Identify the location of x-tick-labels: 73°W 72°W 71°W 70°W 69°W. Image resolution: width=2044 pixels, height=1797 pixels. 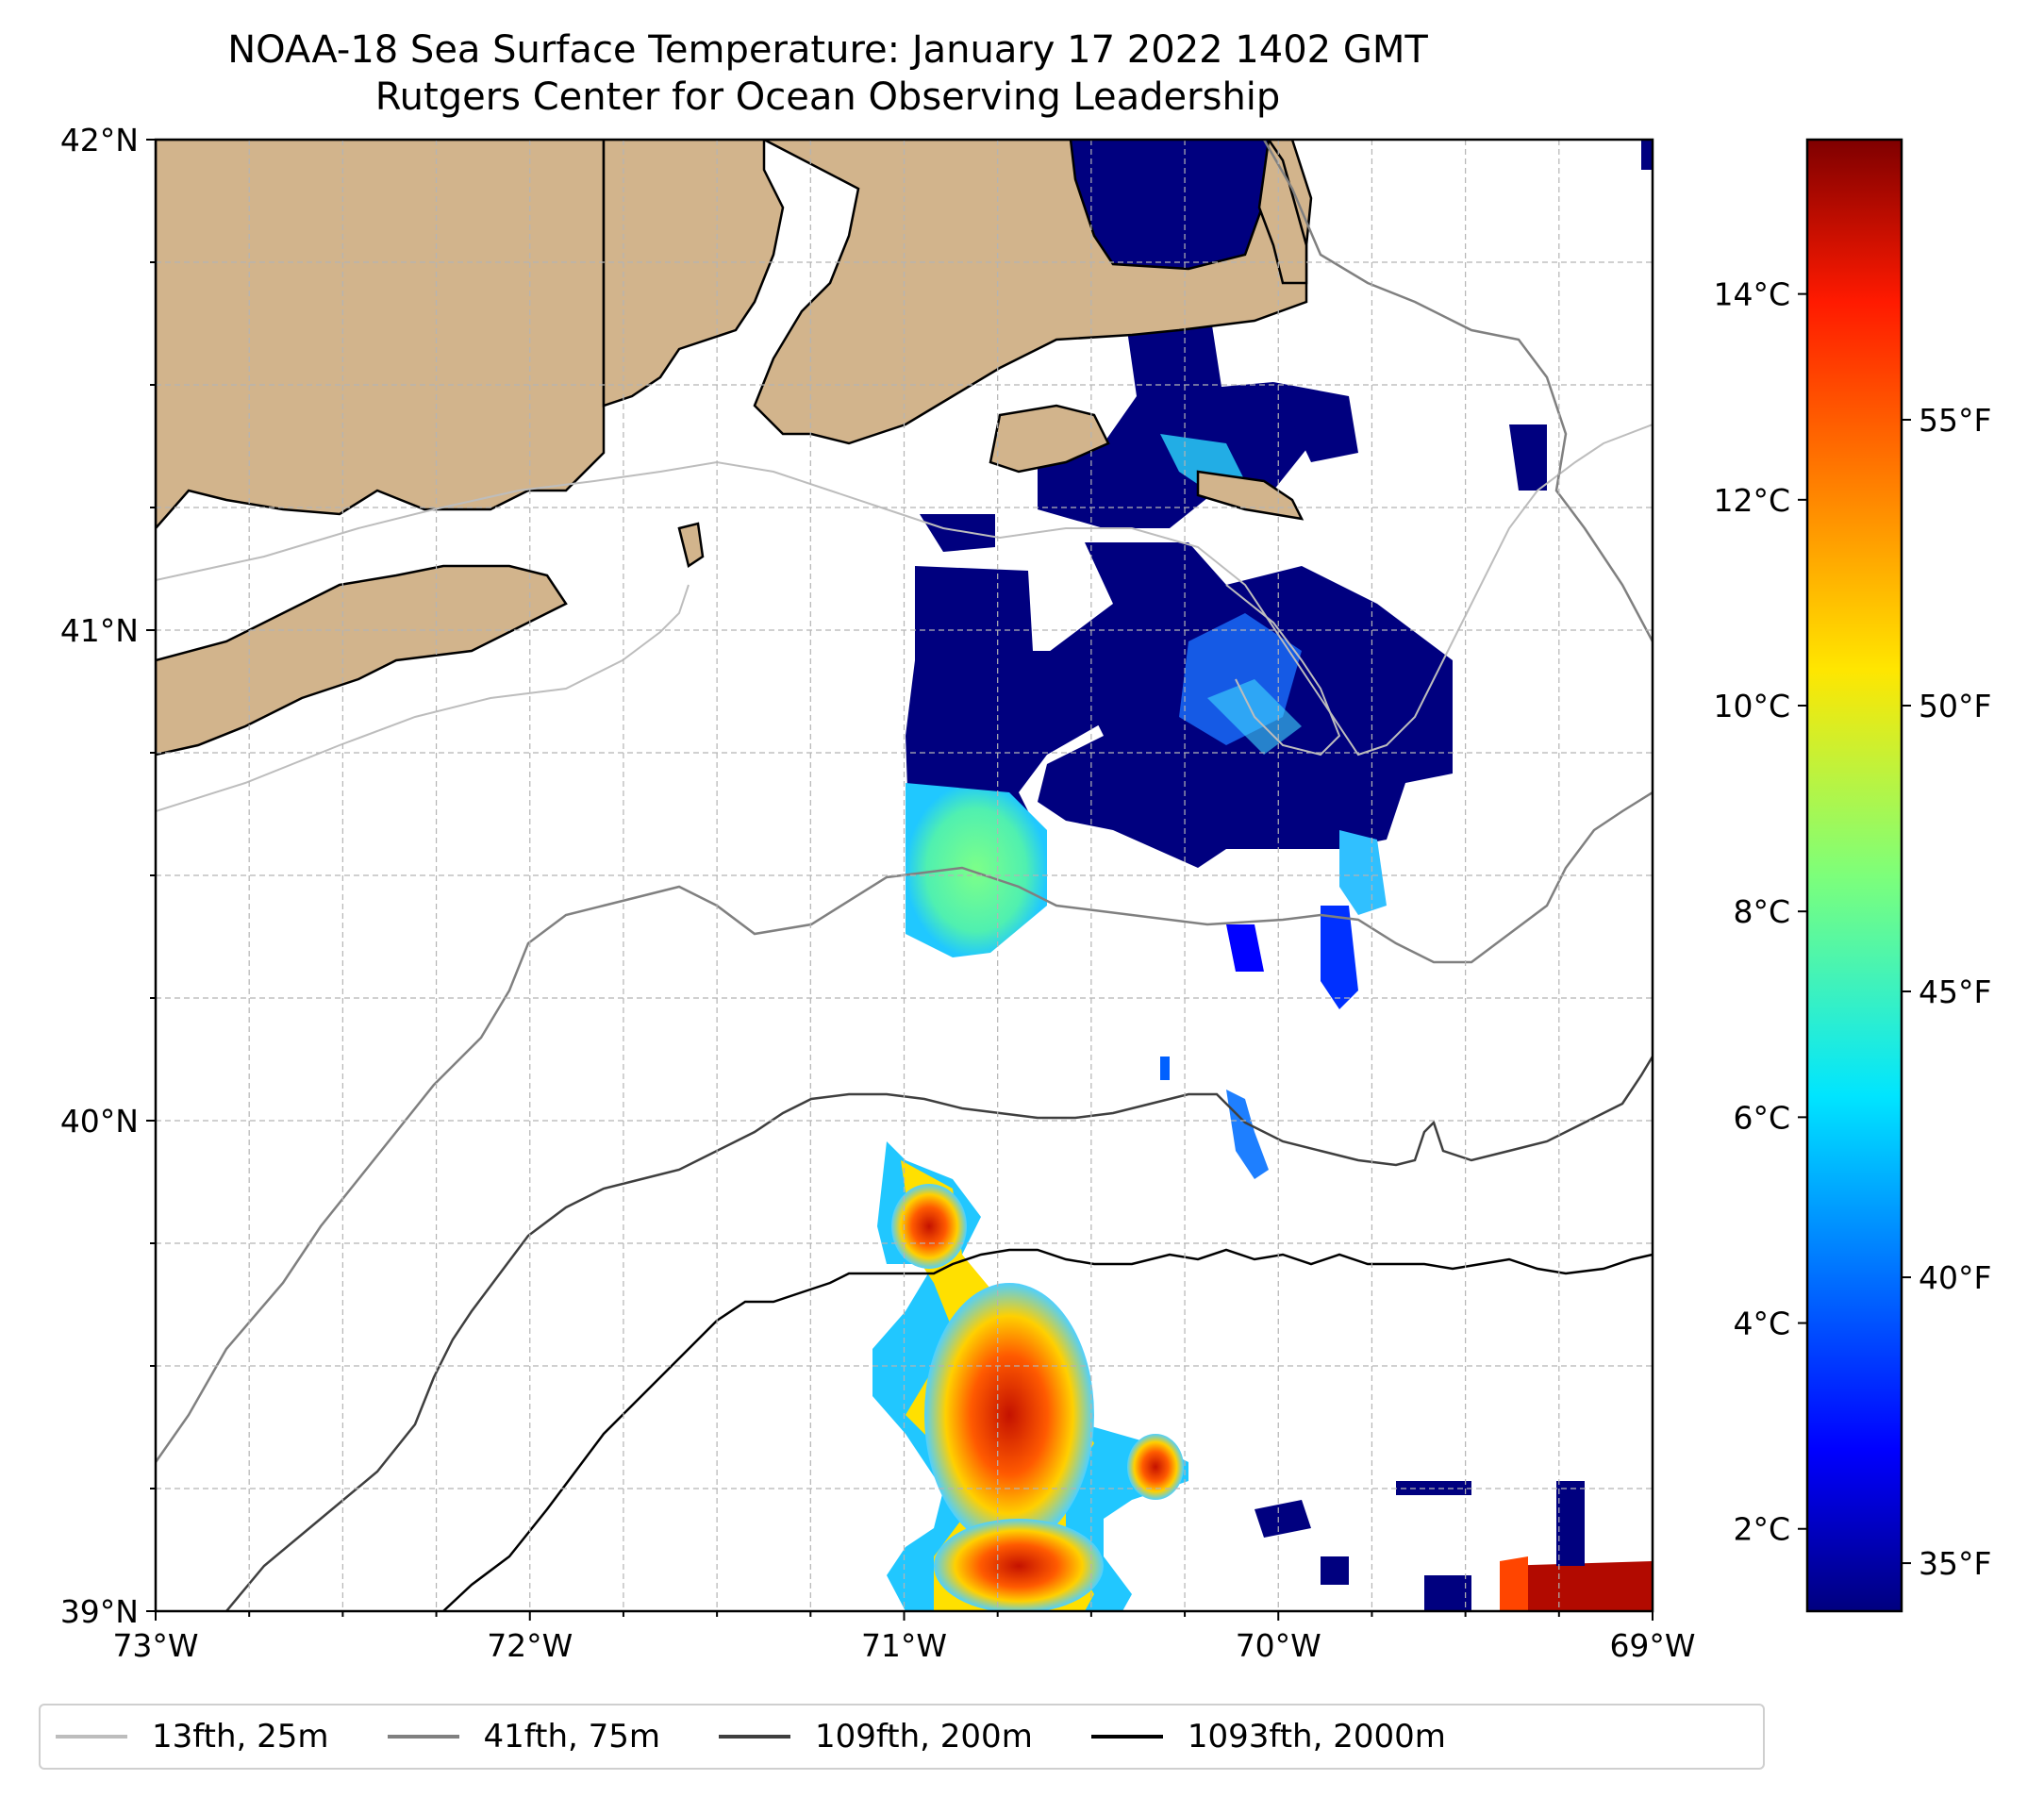
(904, 1645).